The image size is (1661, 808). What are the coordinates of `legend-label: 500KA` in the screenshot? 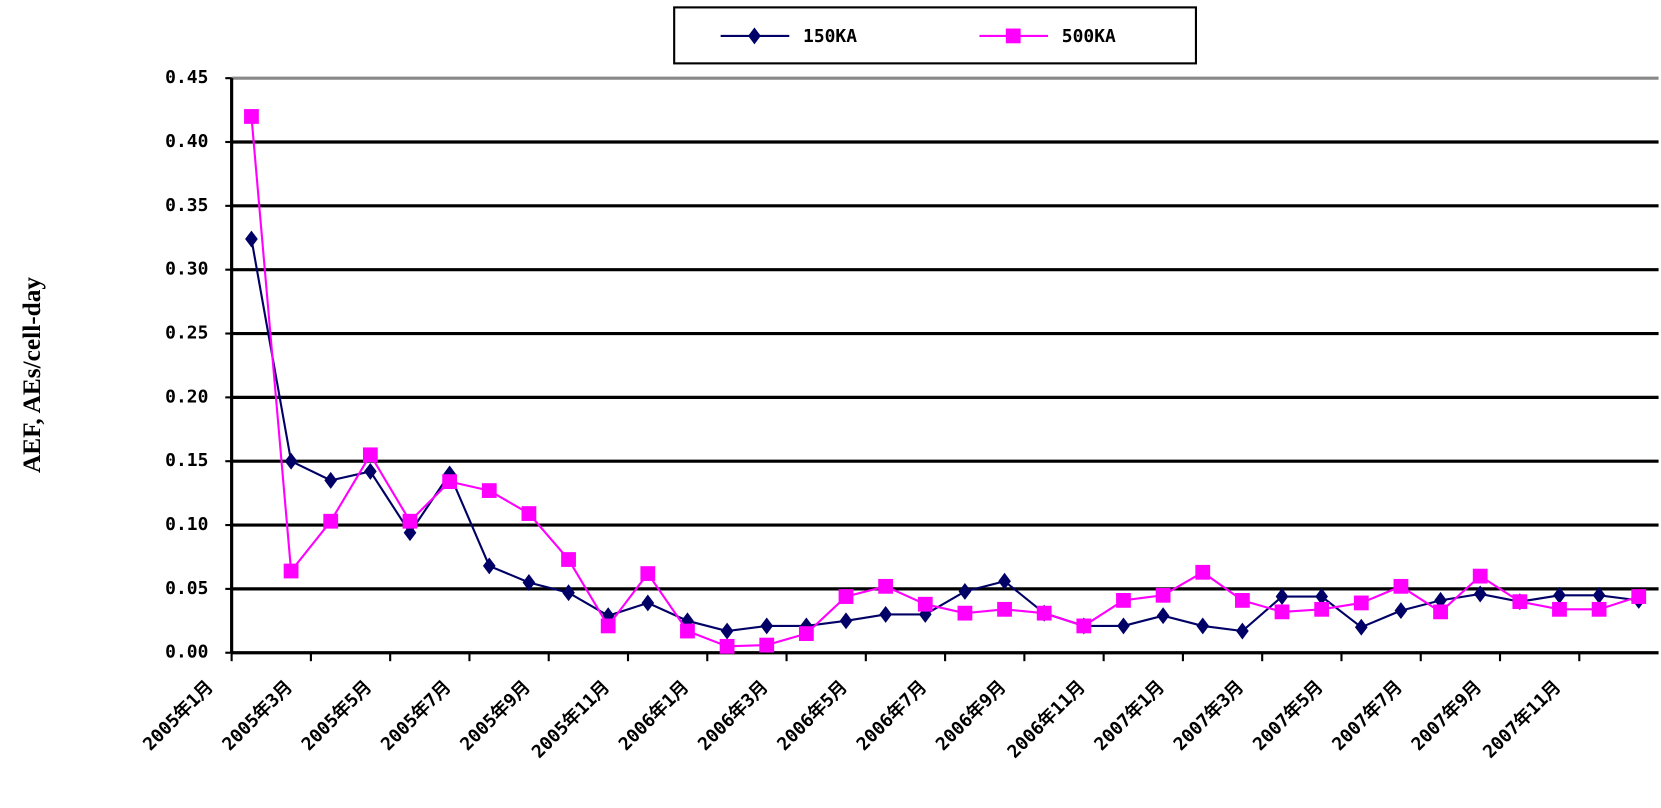 It's located at (1089, 36).